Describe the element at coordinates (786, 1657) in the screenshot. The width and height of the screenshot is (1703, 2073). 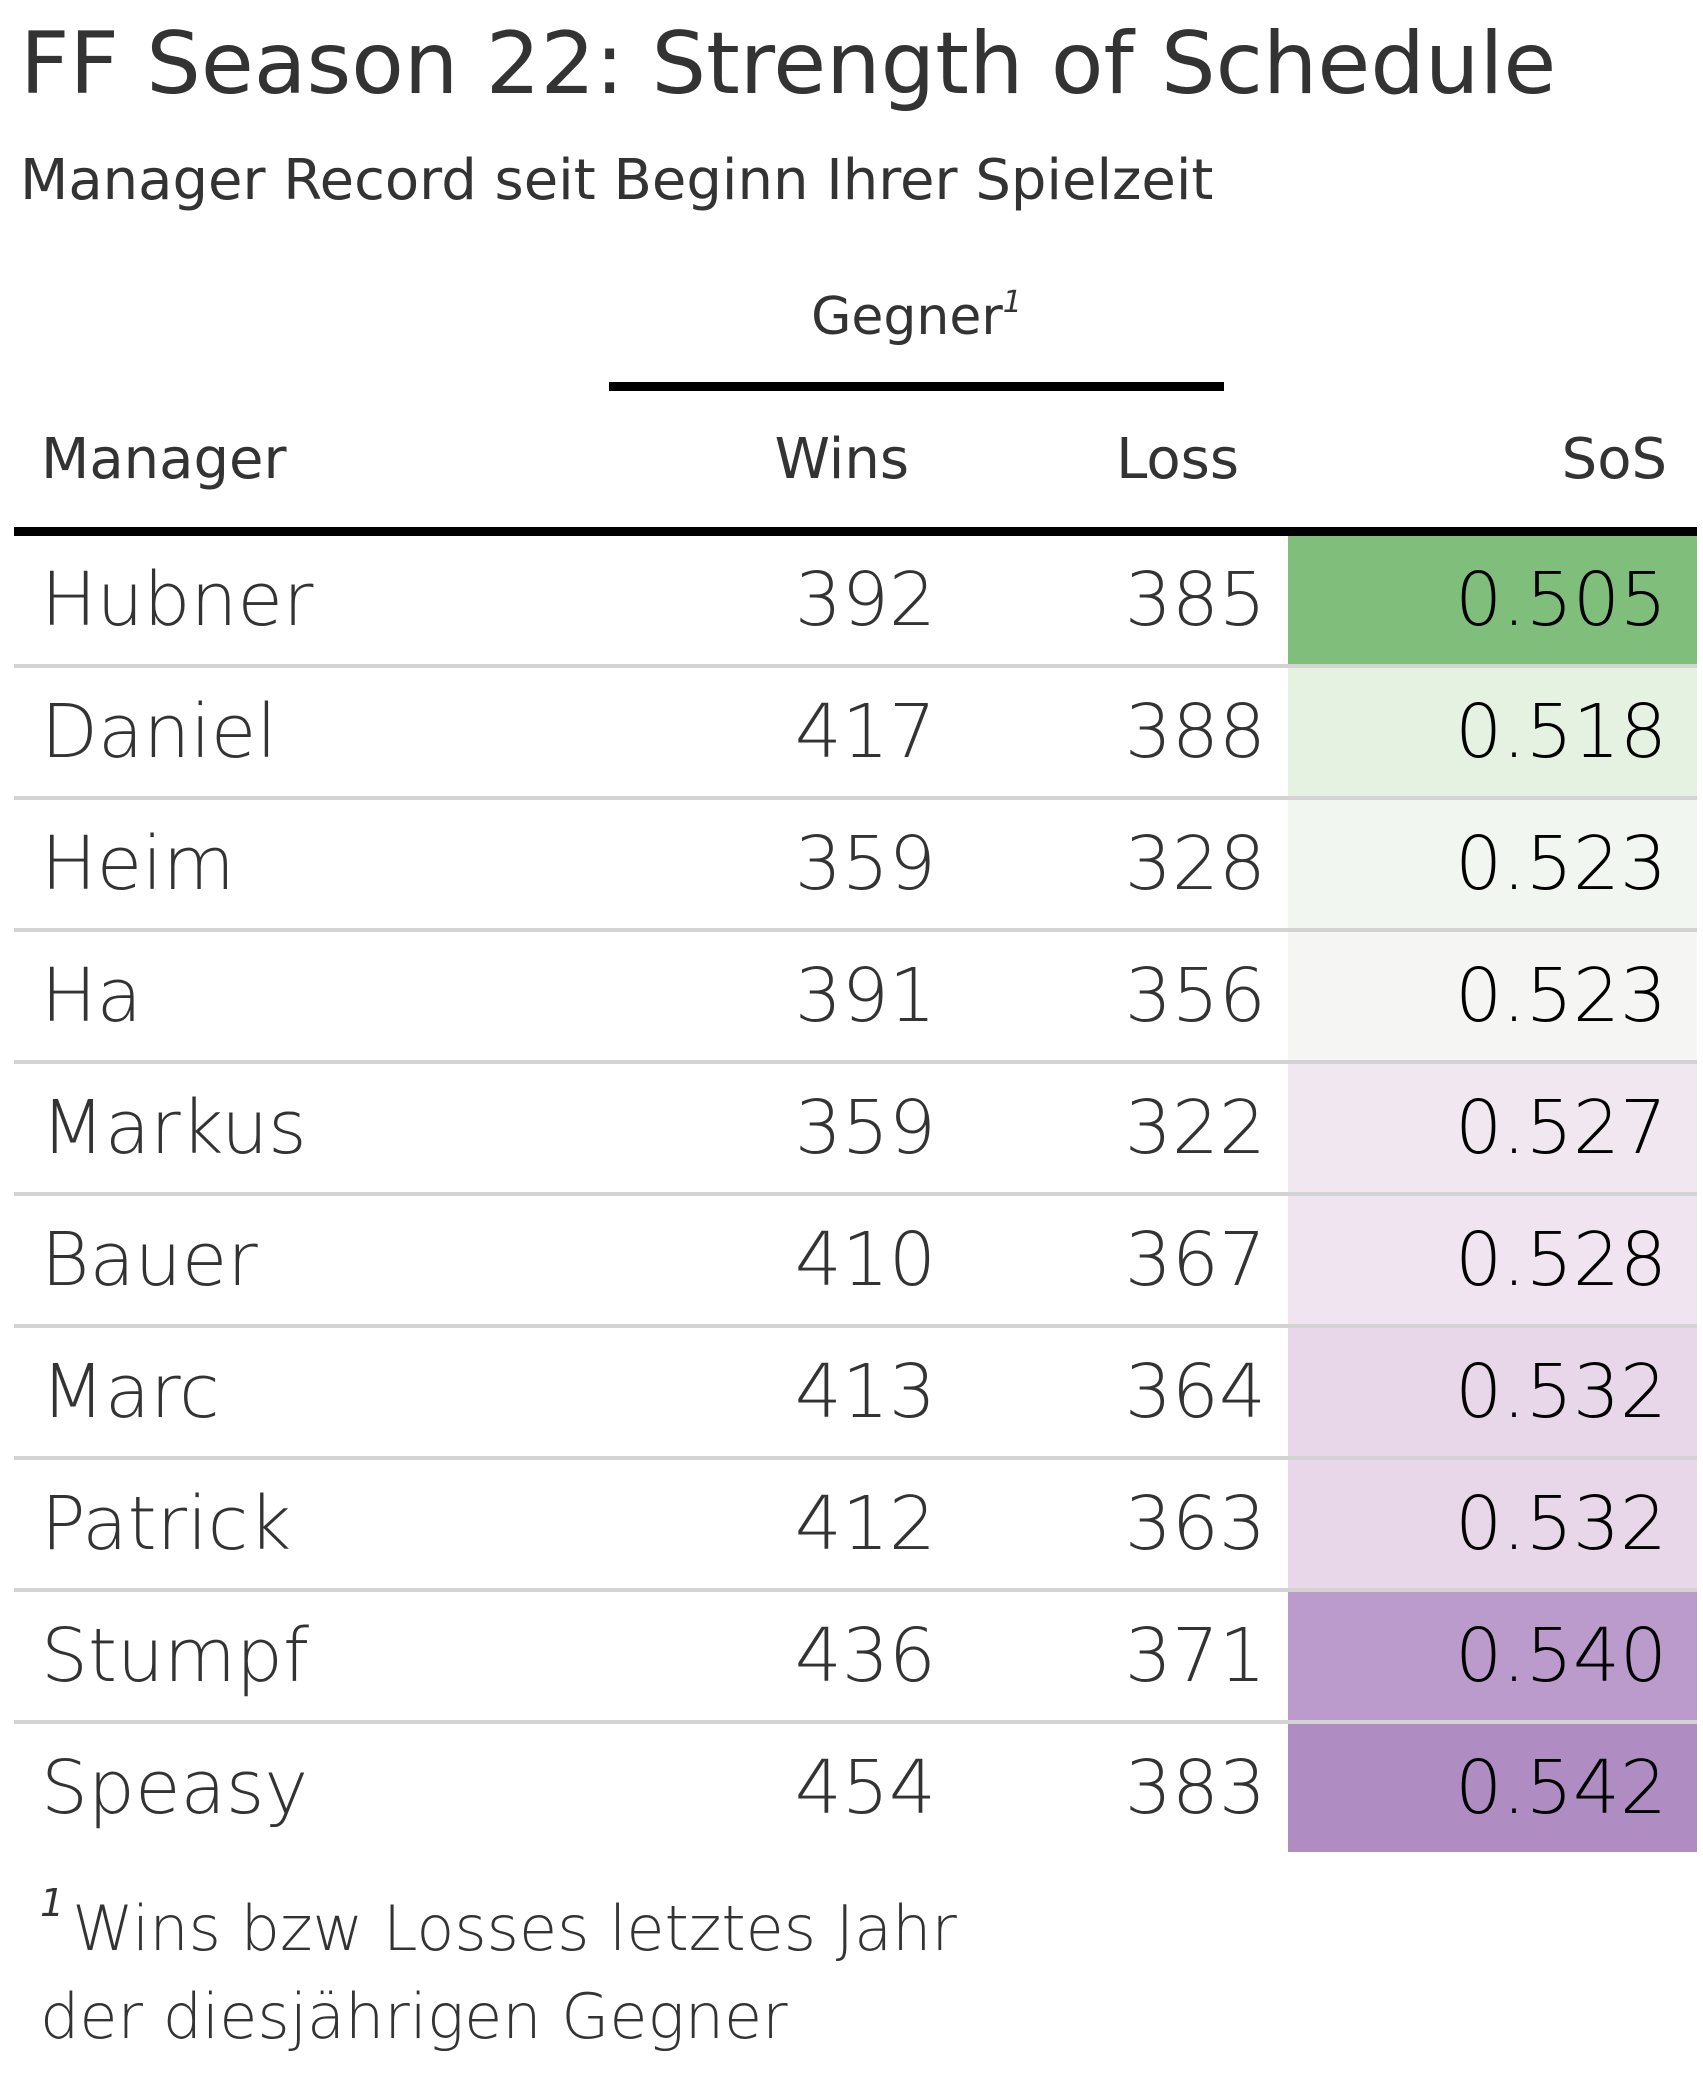
I see `cell-wins: 436` at that location.